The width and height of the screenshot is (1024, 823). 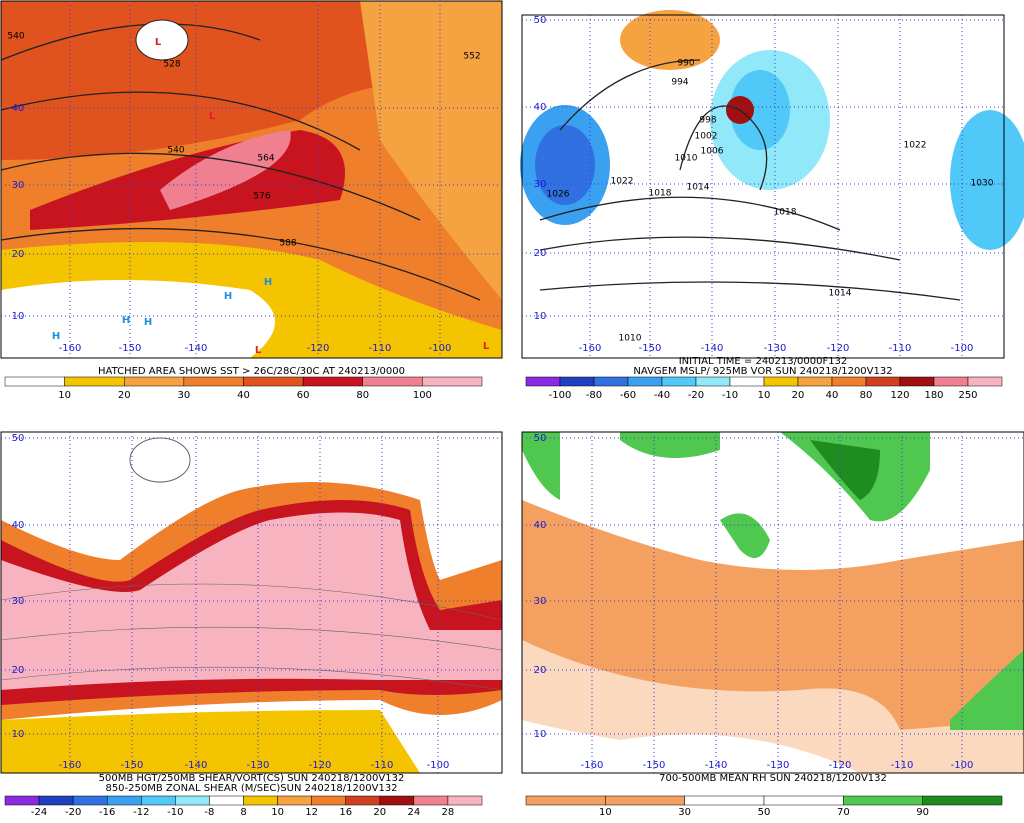 What do you see at coordinates (832, 395) in the screenshot?
I see `colorbar-label: 40` at bounding box center [832, 395].